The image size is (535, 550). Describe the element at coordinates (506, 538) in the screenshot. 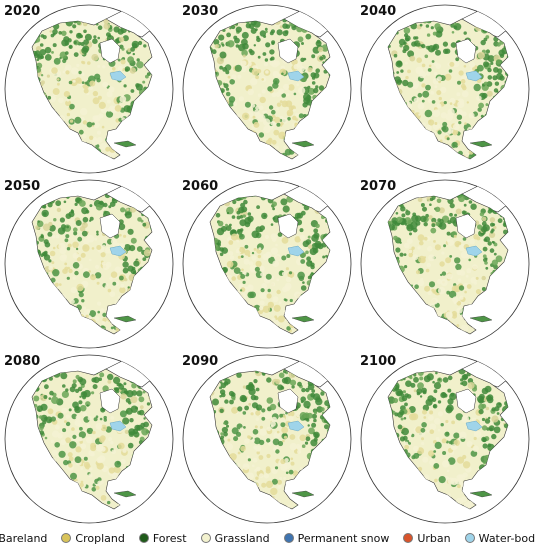

I see `legend-label: Water-bodies` at that location.